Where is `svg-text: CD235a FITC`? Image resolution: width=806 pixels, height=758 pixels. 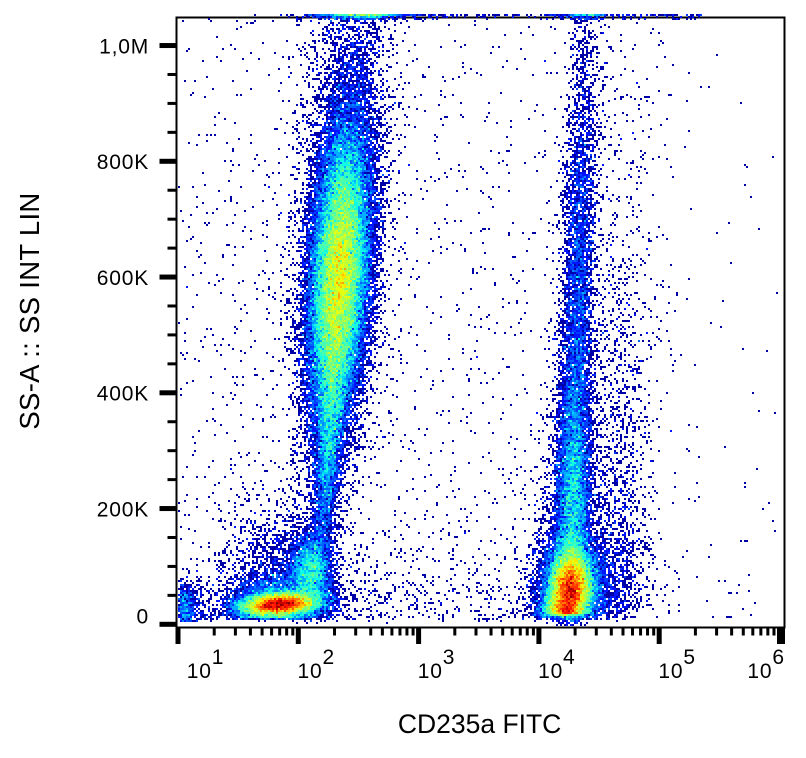 svg-text: CD235a FITC is located at coordinates (479, 724).